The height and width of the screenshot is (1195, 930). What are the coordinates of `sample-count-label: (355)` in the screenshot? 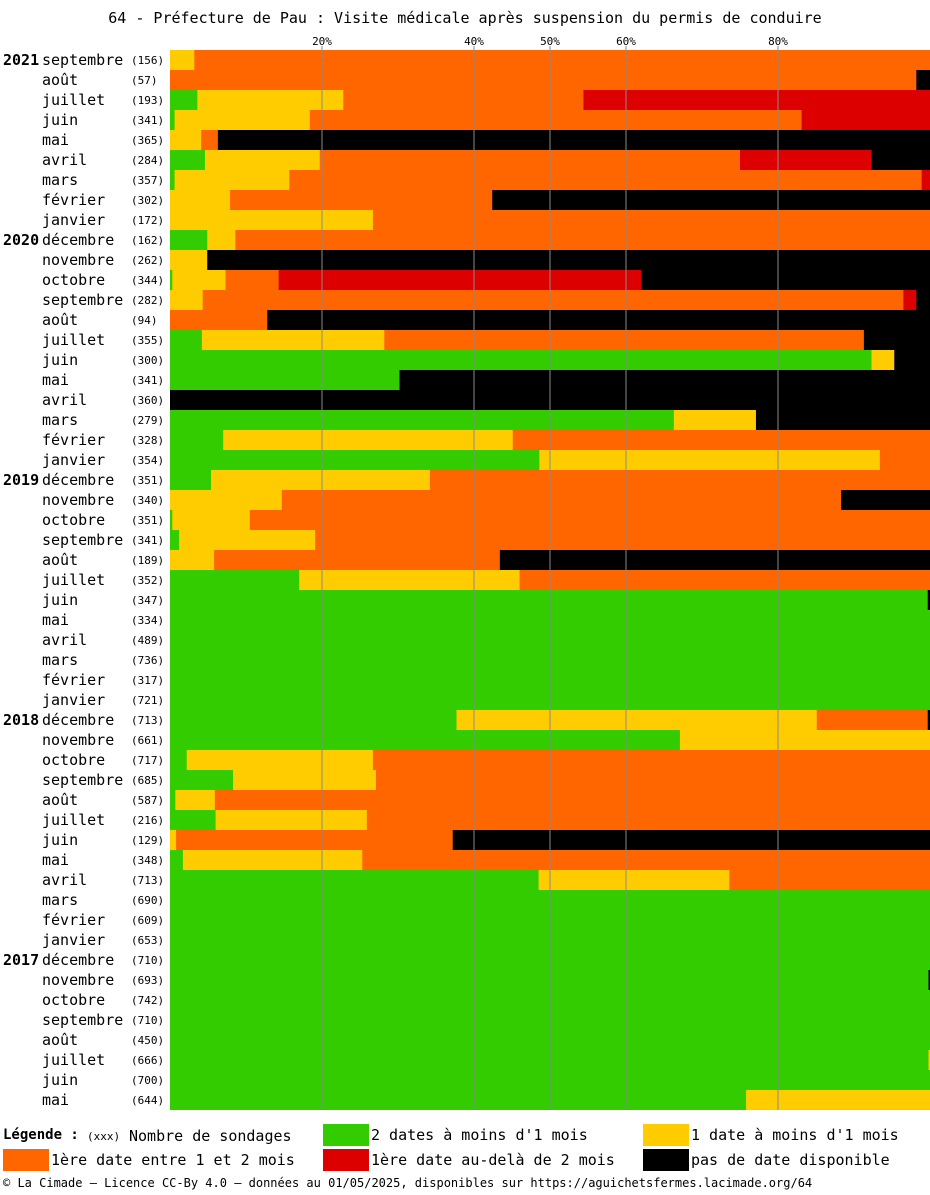 It's located at (147, 340).